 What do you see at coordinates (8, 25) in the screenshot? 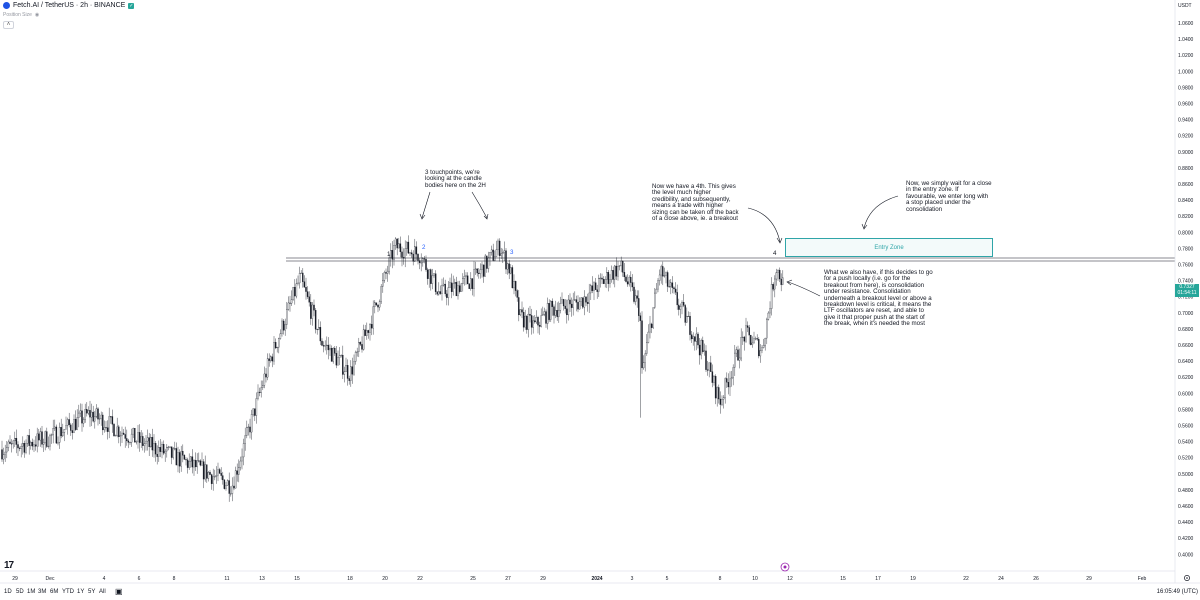
I see `collapse-legend-button: ˄` at bounding box center [8, 25].